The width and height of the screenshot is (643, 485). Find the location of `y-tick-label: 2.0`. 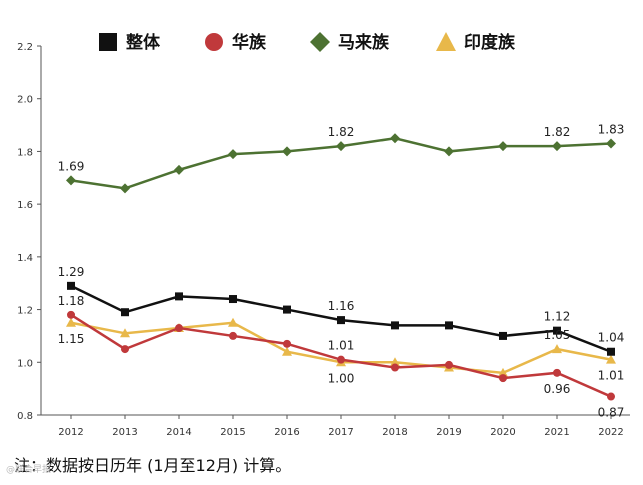

y-tick-label: 2.0 is located at coordinates (25, 100).